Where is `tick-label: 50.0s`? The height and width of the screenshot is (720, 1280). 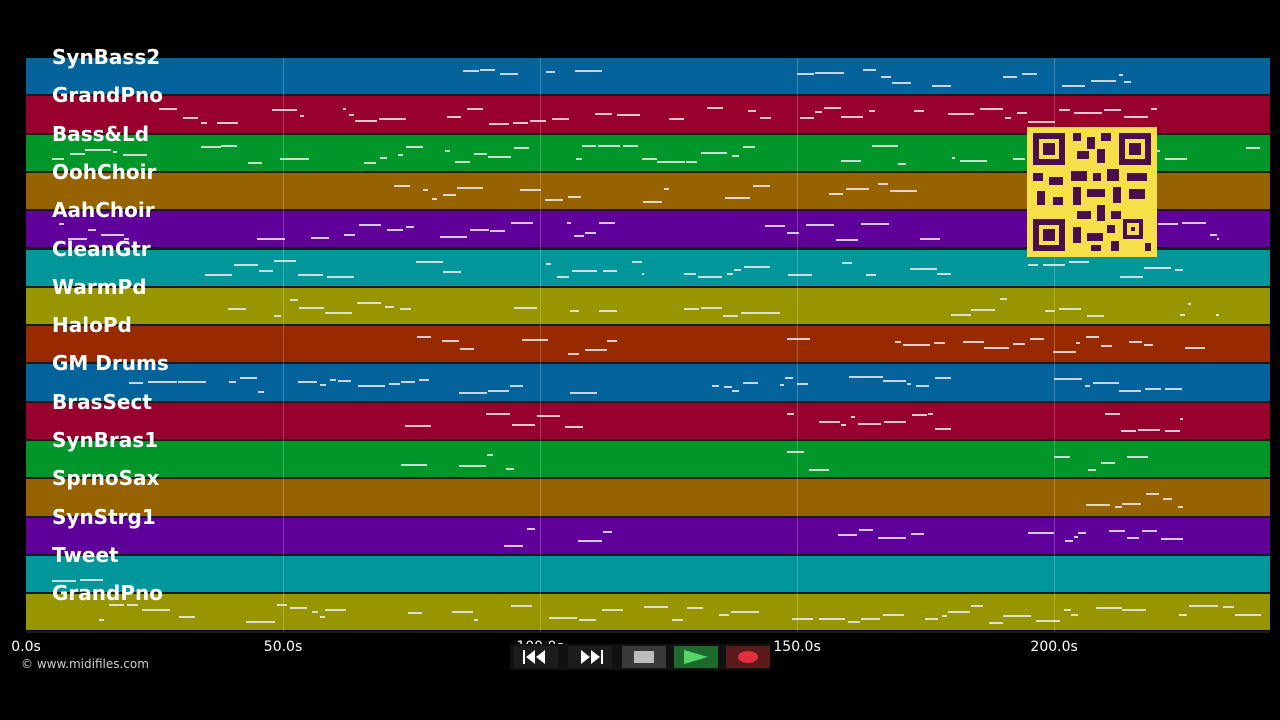
tick-label: 50.0s is located at coordinates (283, 647).